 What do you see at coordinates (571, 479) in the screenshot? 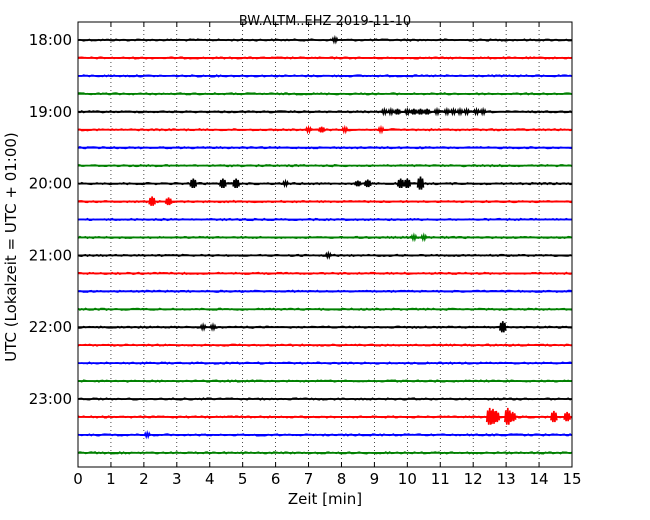
I see `x-tick-label: 15` at bounding box center [571, 479].